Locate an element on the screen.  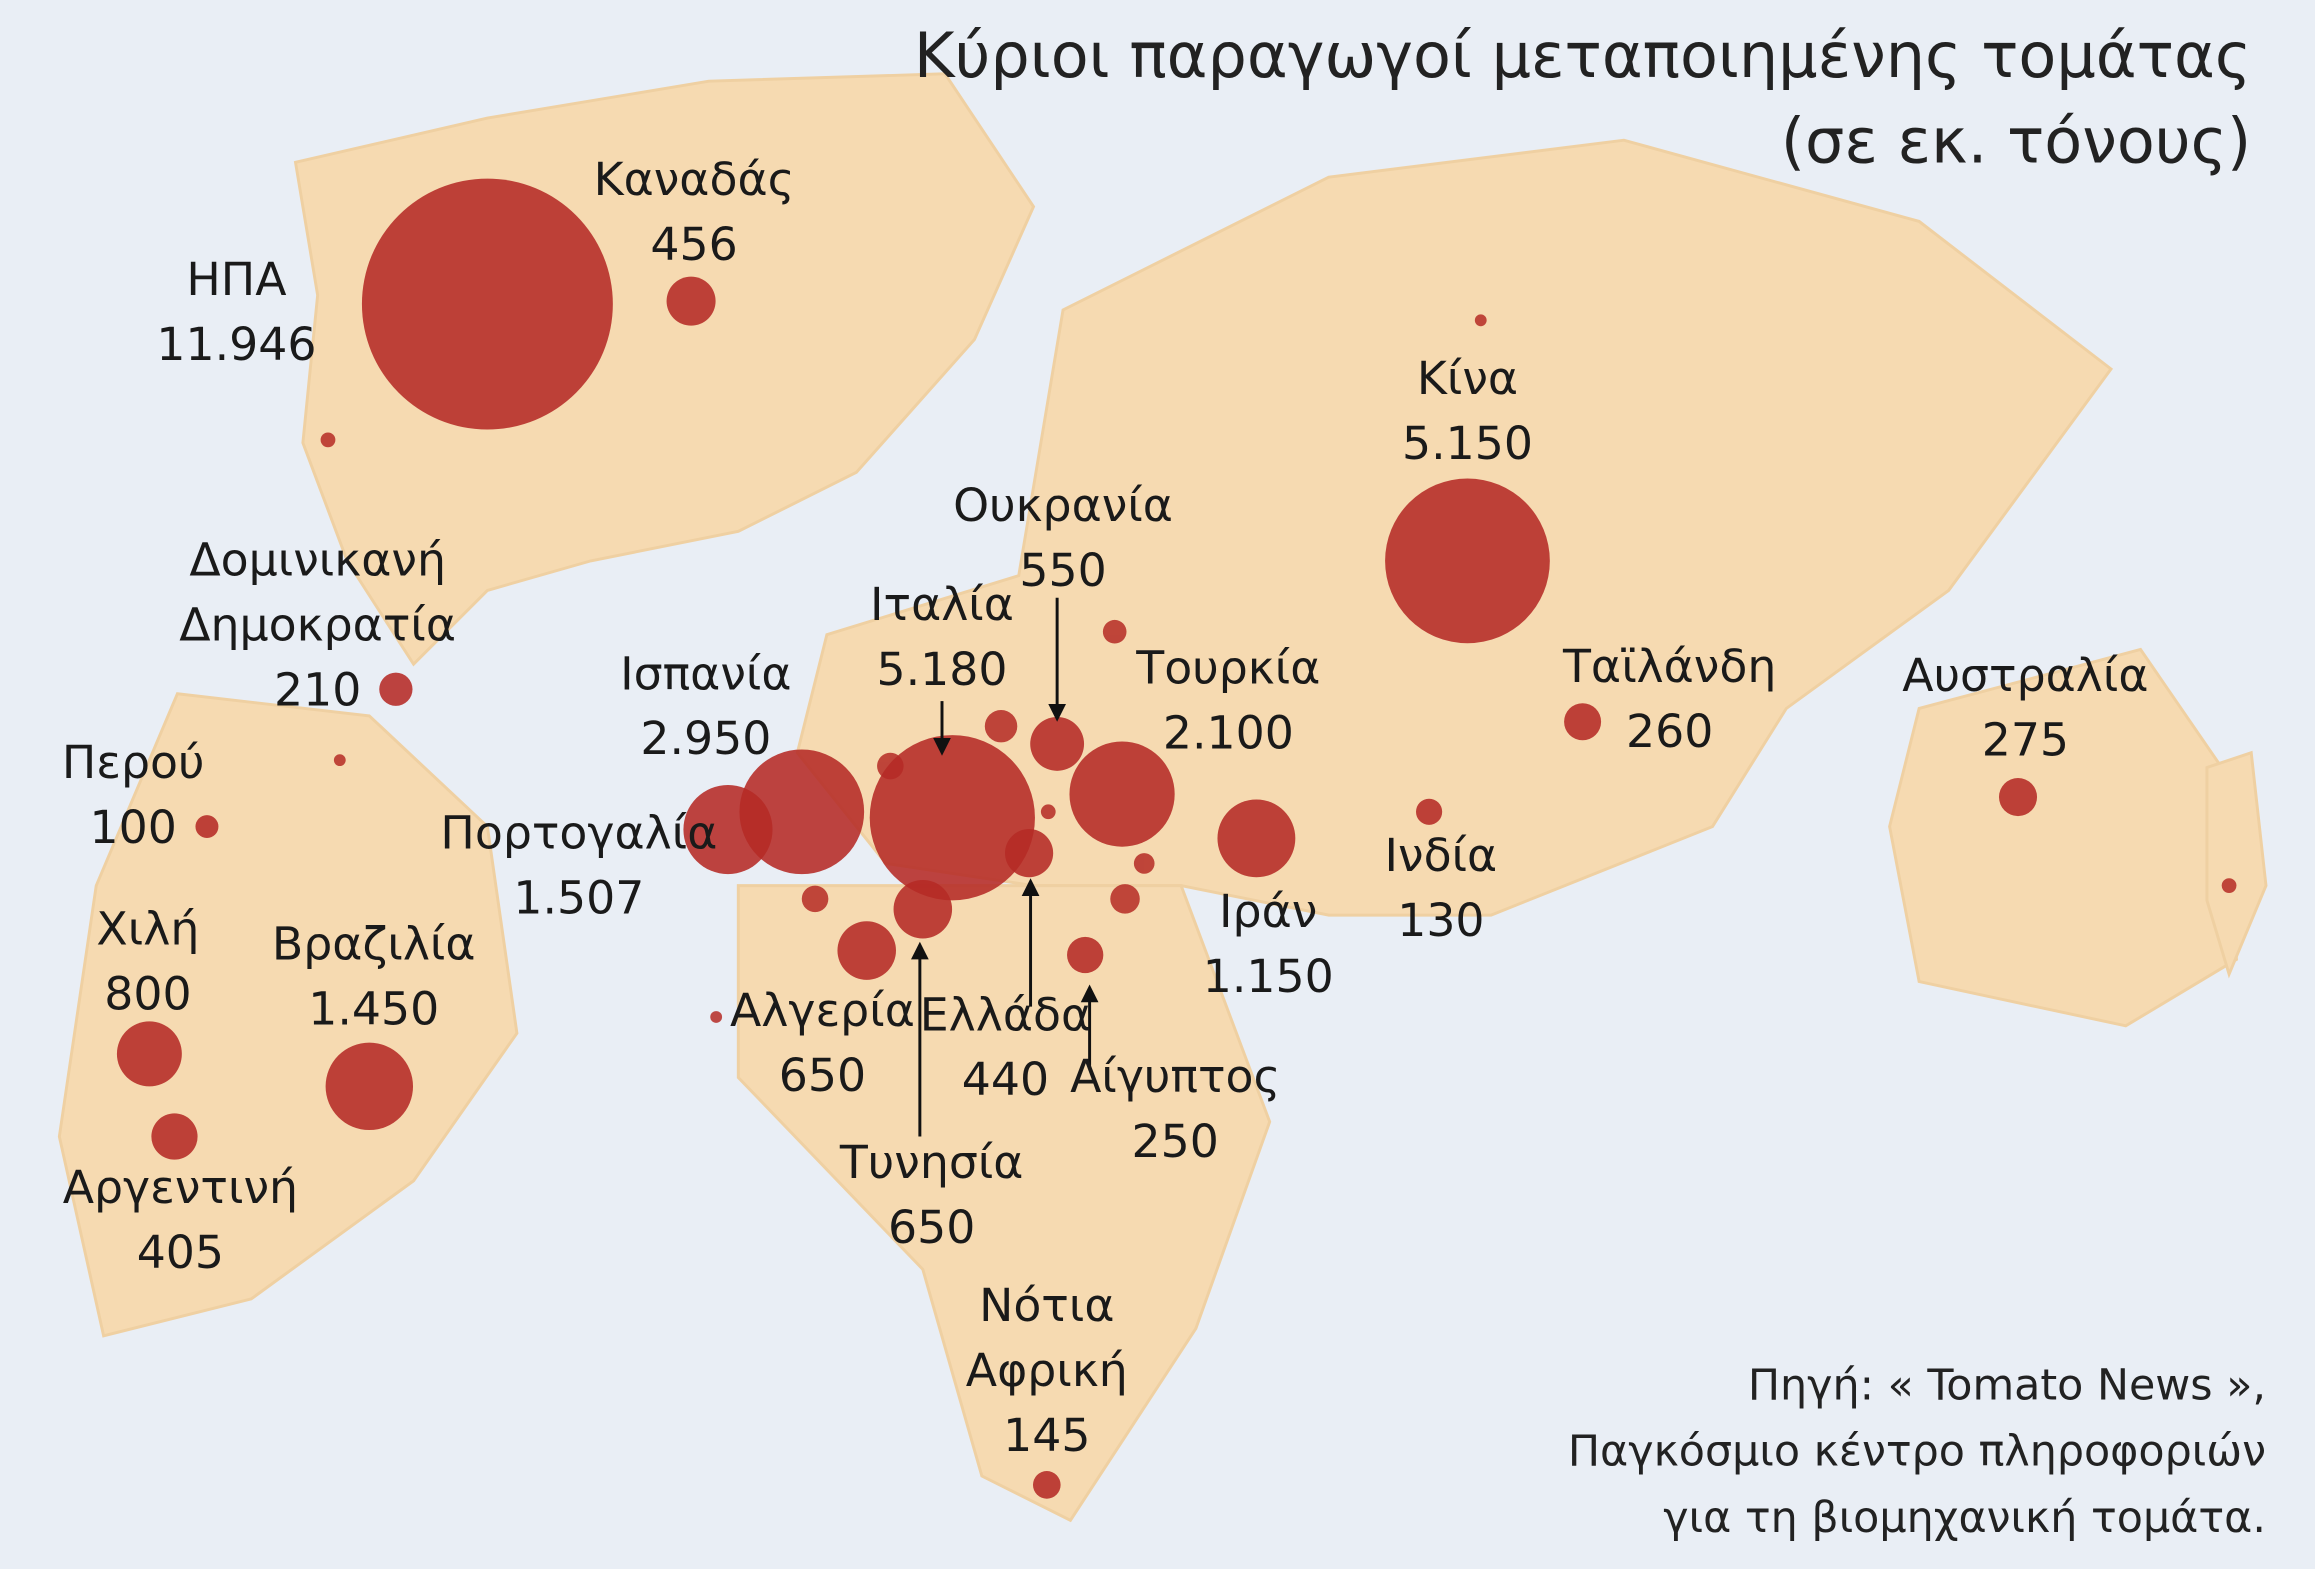
label-box: Αίγυπτος 250 is located at coordinates (1175, 1110).